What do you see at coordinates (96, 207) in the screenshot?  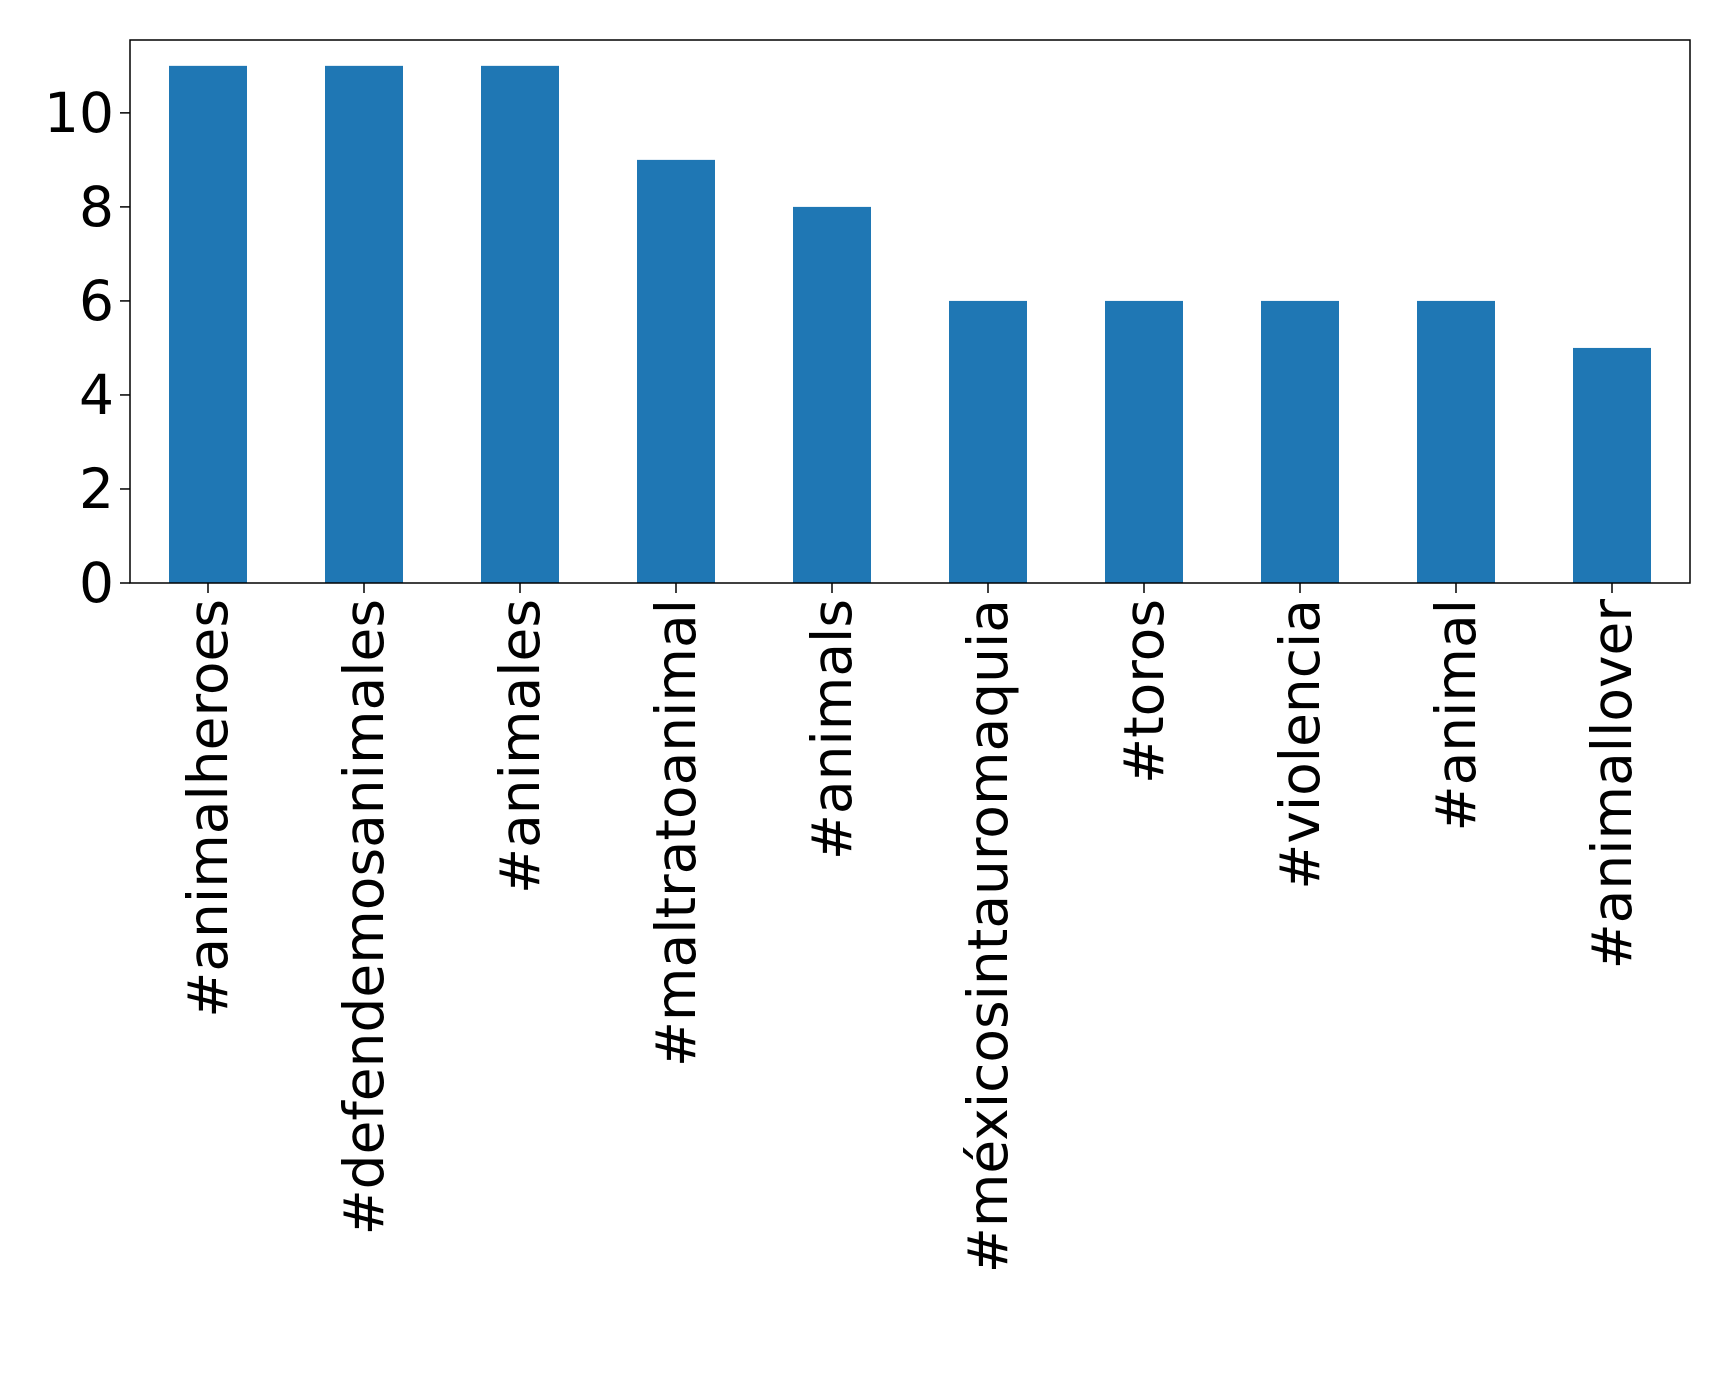 I see `y-tick-label: 8` at bounding box center [96, 207].